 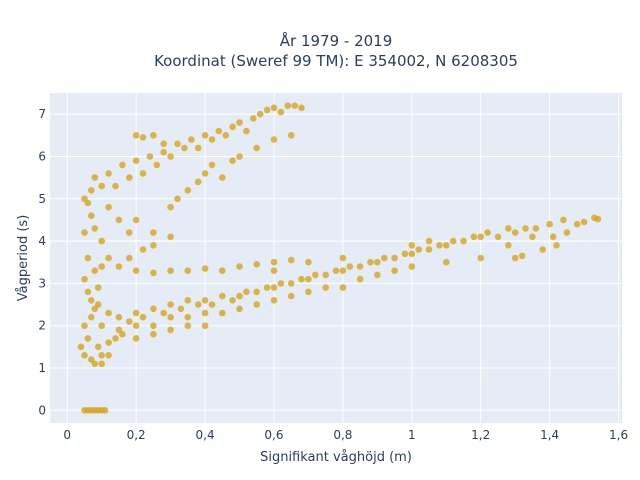 I want to click on x-tick-label: 0,2, so click(x=136, y=435).